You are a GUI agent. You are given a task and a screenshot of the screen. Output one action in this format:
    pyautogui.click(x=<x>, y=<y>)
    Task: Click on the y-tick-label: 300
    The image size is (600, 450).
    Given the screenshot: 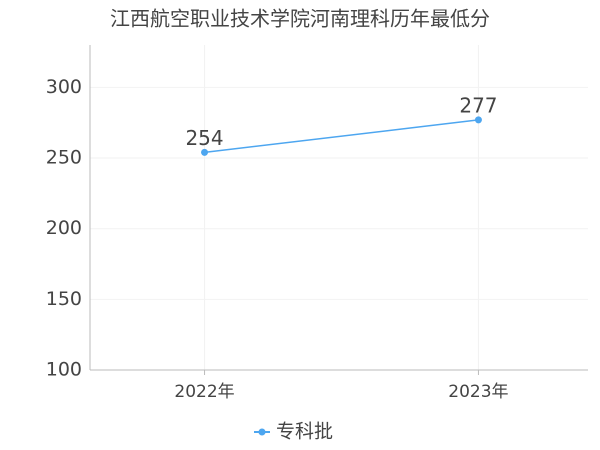 What is the action you would take?
    pyautogui.click(x=64, y=87)
    